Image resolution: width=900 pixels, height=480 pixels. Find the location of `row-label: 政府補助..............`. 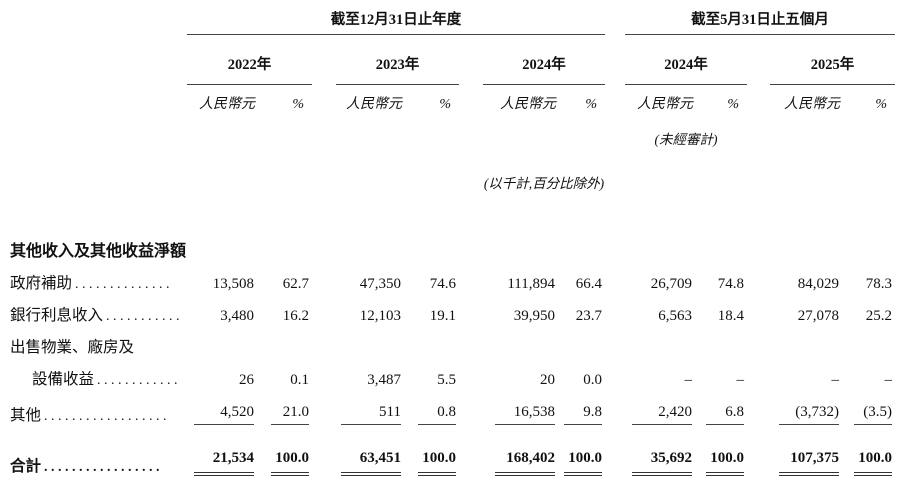

row-label: 政府補助.............. is located at coordinates (92, 283).